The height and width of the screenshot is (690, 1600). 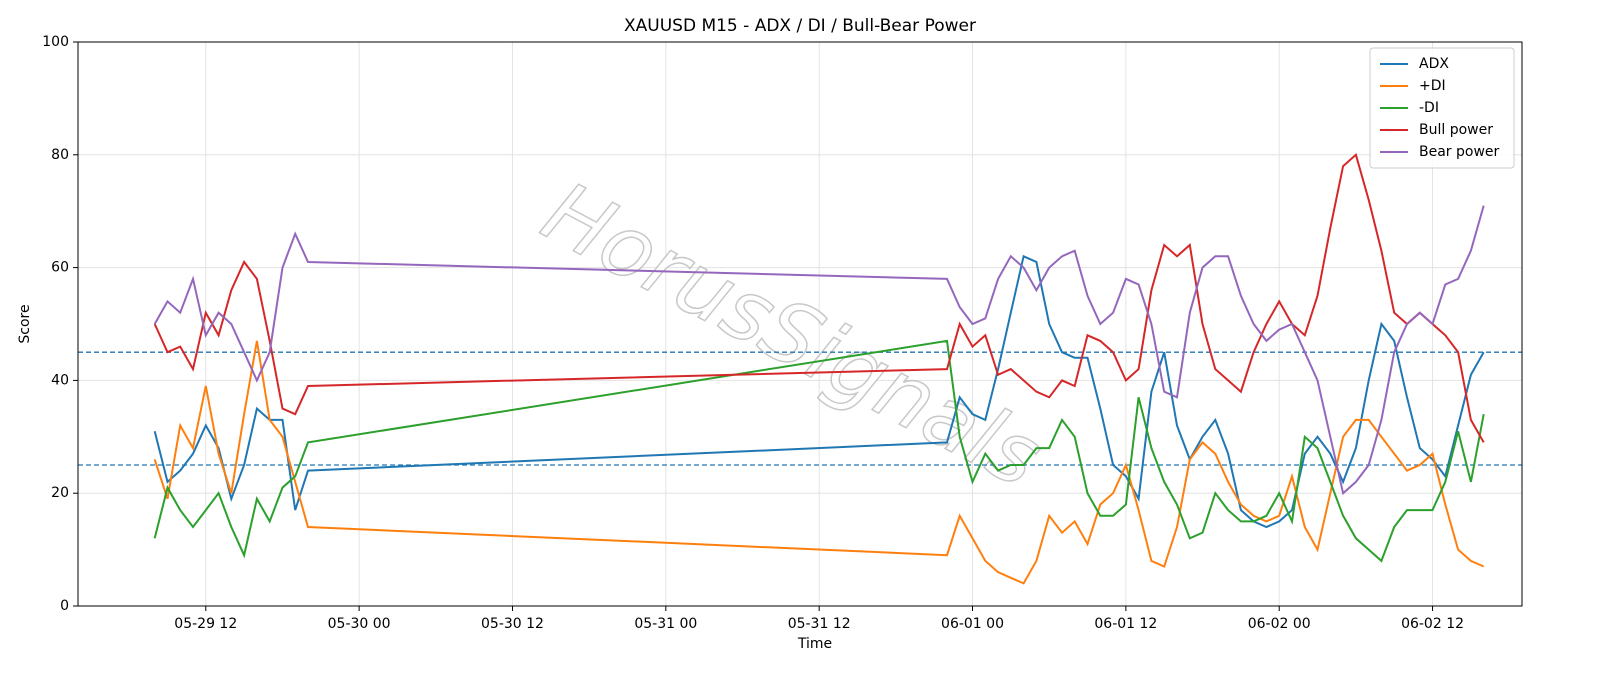 I want to click on x-tick-label: 06-02 00, so click(x=1279, y=624).